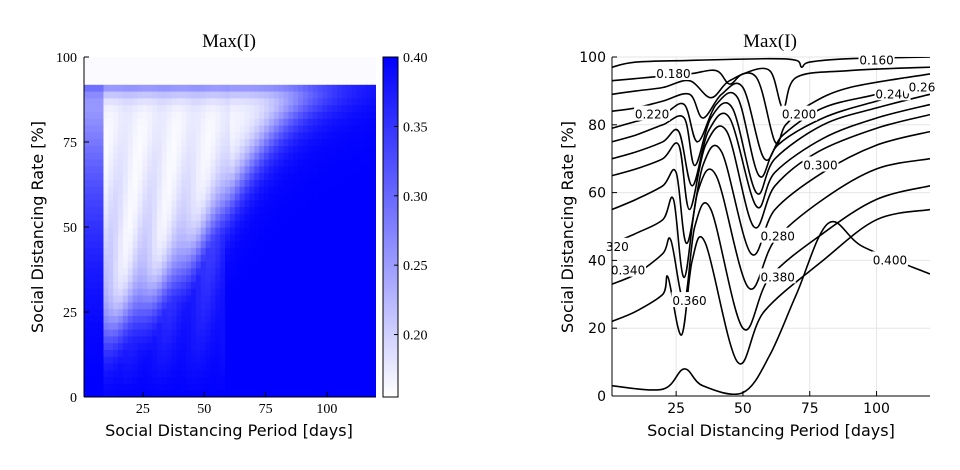 The image size is (960, 470). Describe the element at coordinates (771, 430) in the screenshot. I see `contour-x-label: Social Distancing Period [days]` at that location.